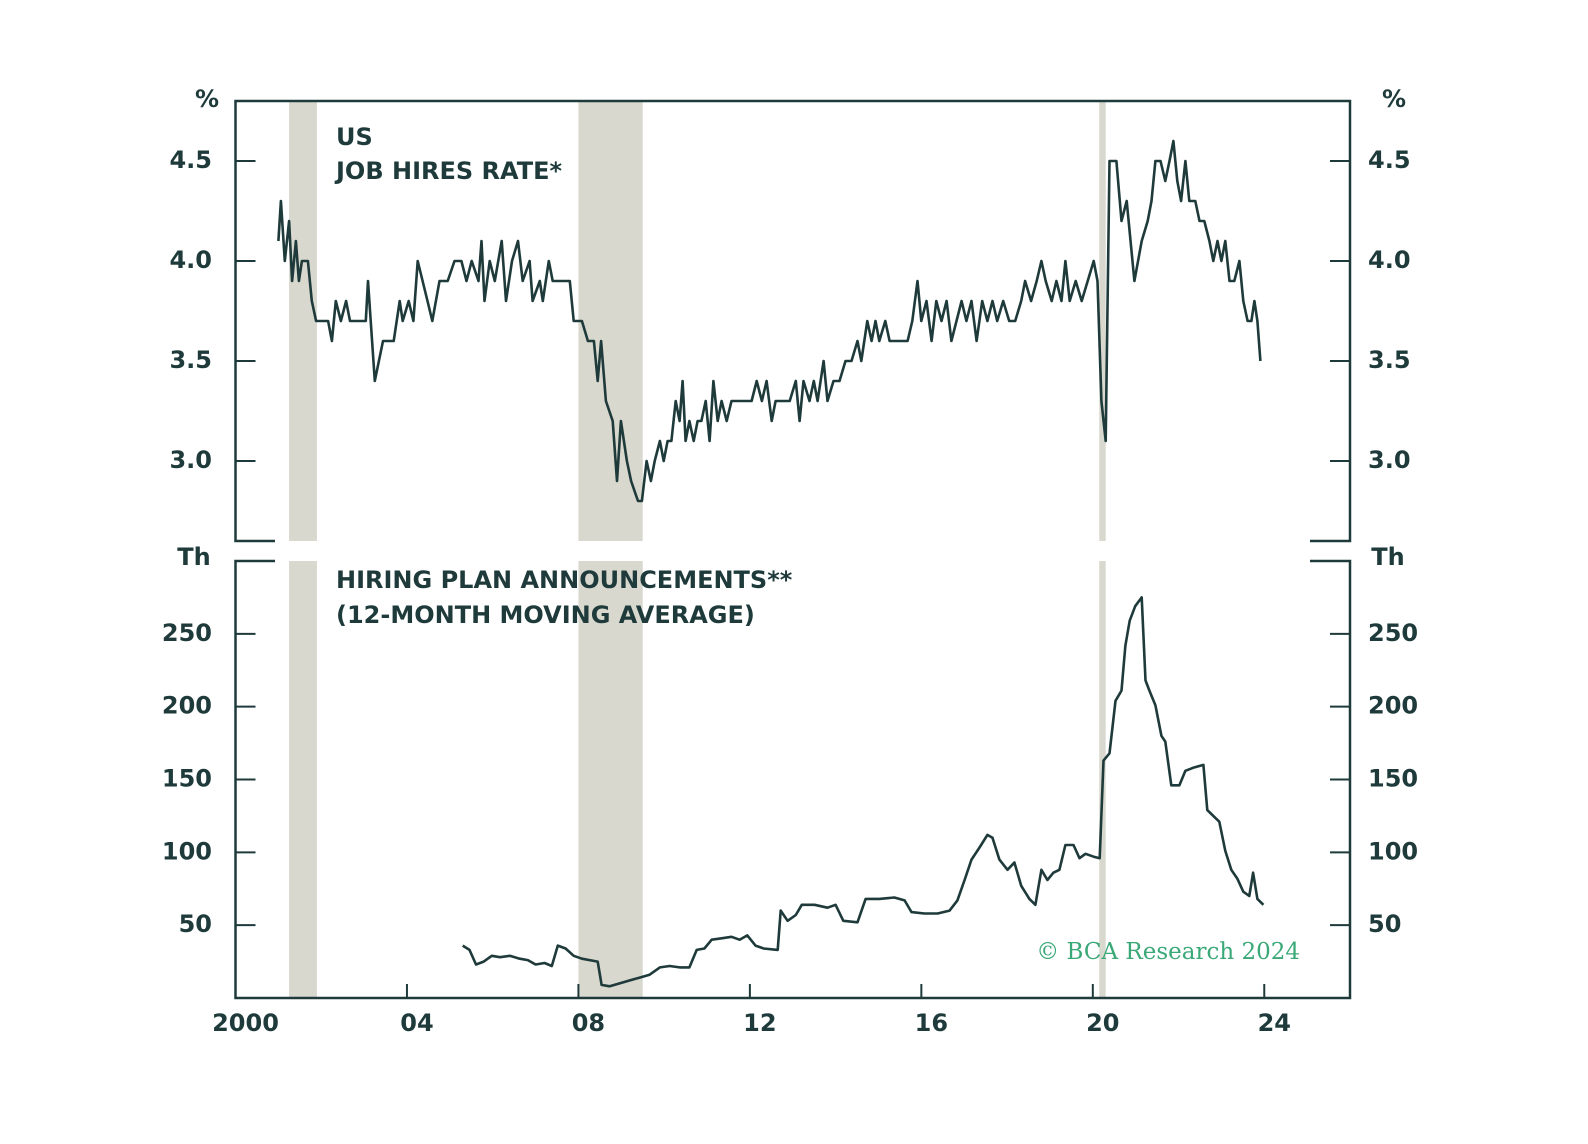 Image resolution: width=1588 pixels, height=1144 pixels. I want to click on x-tick-label: 12, so click(759, 1023).